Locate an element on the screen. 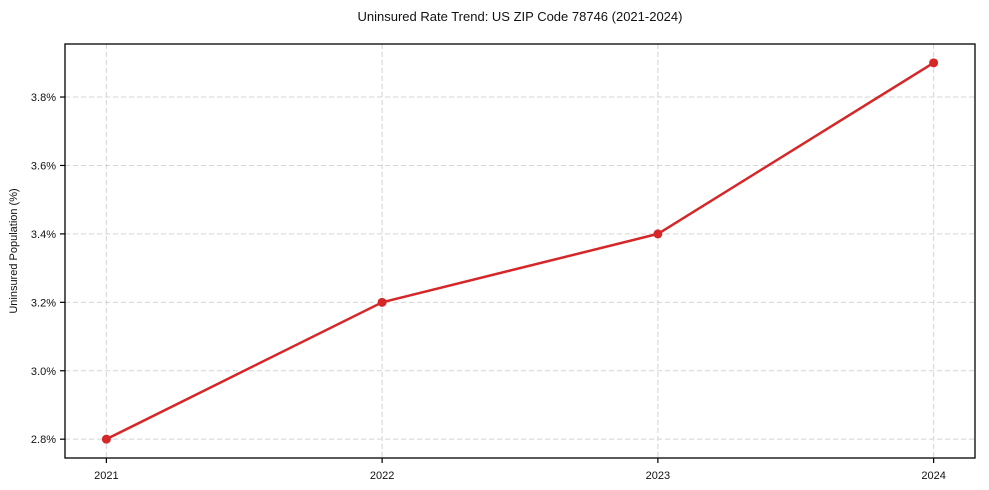  x-tick-label: 2023 is located at coordinates (658, 476).